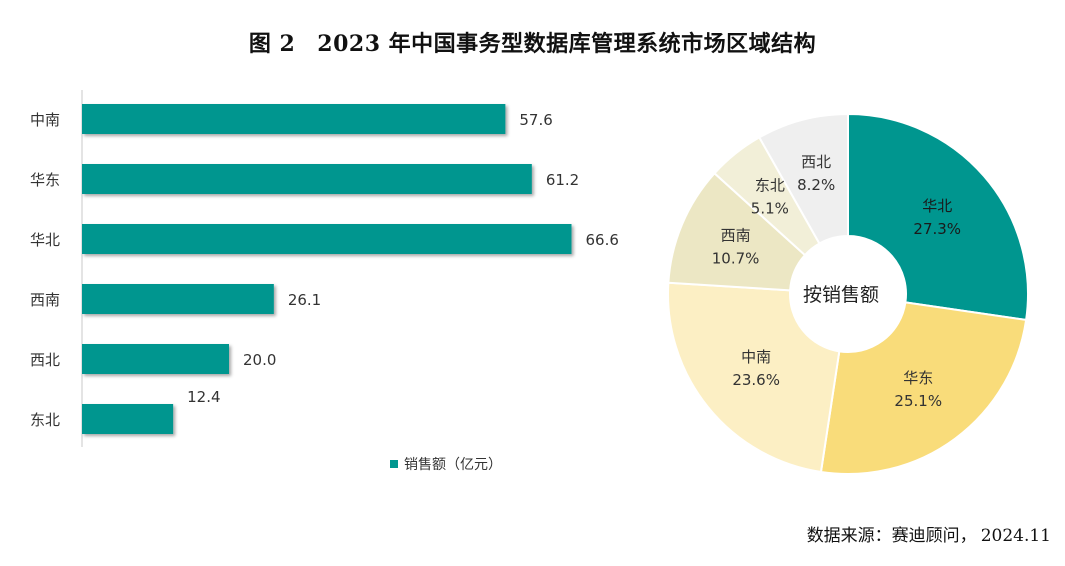 The image size is (1065, 566). I want to click on pie-slice-percent: 27.3%, so click(937, 229).